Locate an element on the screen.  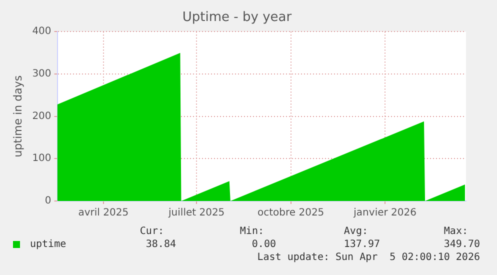
x-tick-label: avril 2025 is located at coordinates (103, 213).